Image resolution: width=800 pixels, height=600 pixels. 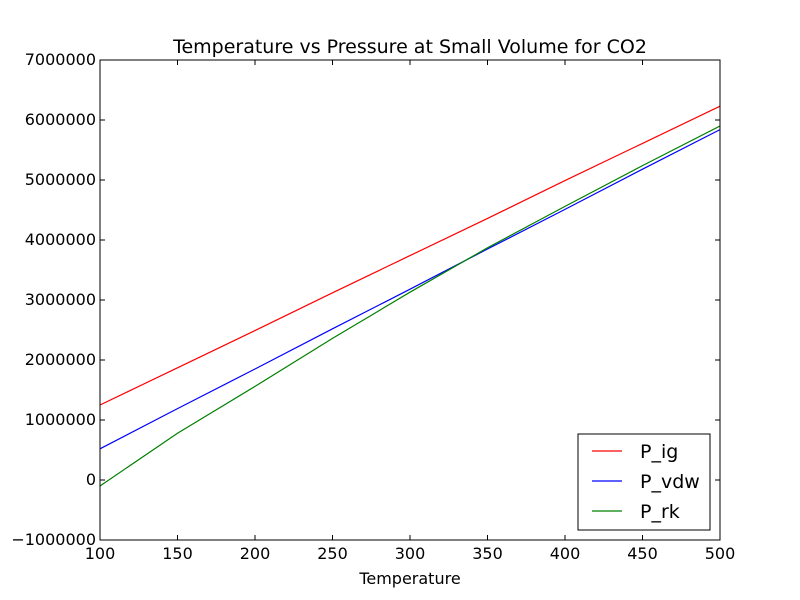 What do you see at coordinates (720, 553) in the screenshot?
I see `x-tick-label: 500` at bounding box center [720, 553].